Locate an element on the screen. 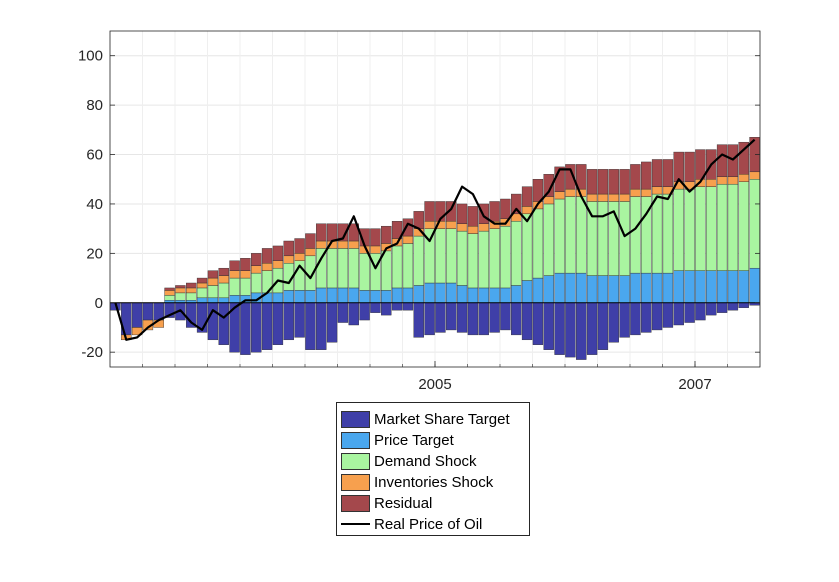 The width and height of the screenshot is (839, 582). x-tick-label: 2007 is located at coordinates (694, 384).